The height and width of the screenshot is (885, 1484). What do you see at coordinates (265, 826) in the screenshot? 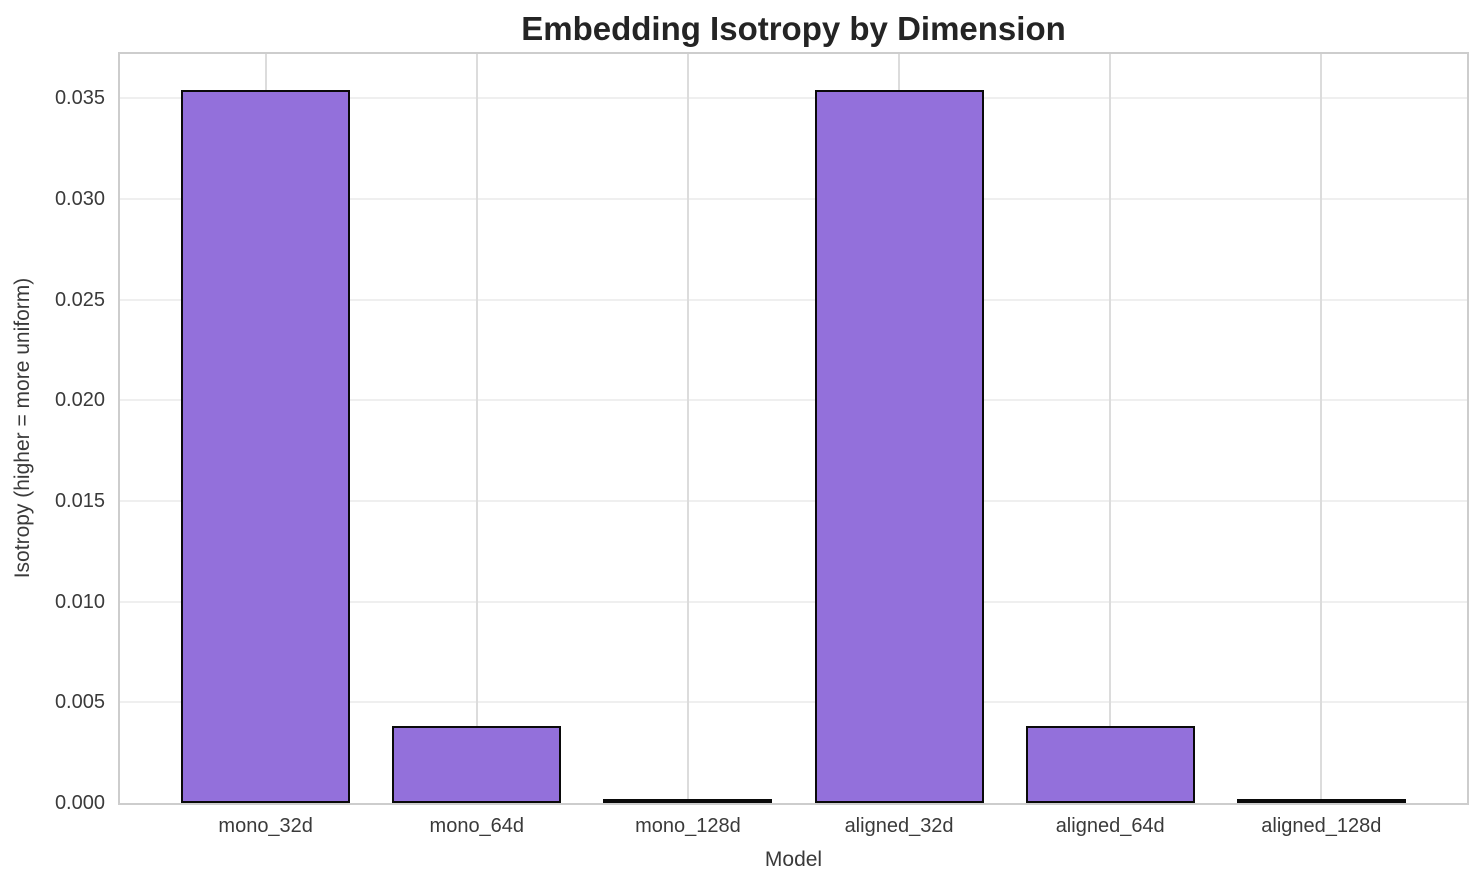
I see `x-tick-label: mono_32d` at bounding box center [265, 826].